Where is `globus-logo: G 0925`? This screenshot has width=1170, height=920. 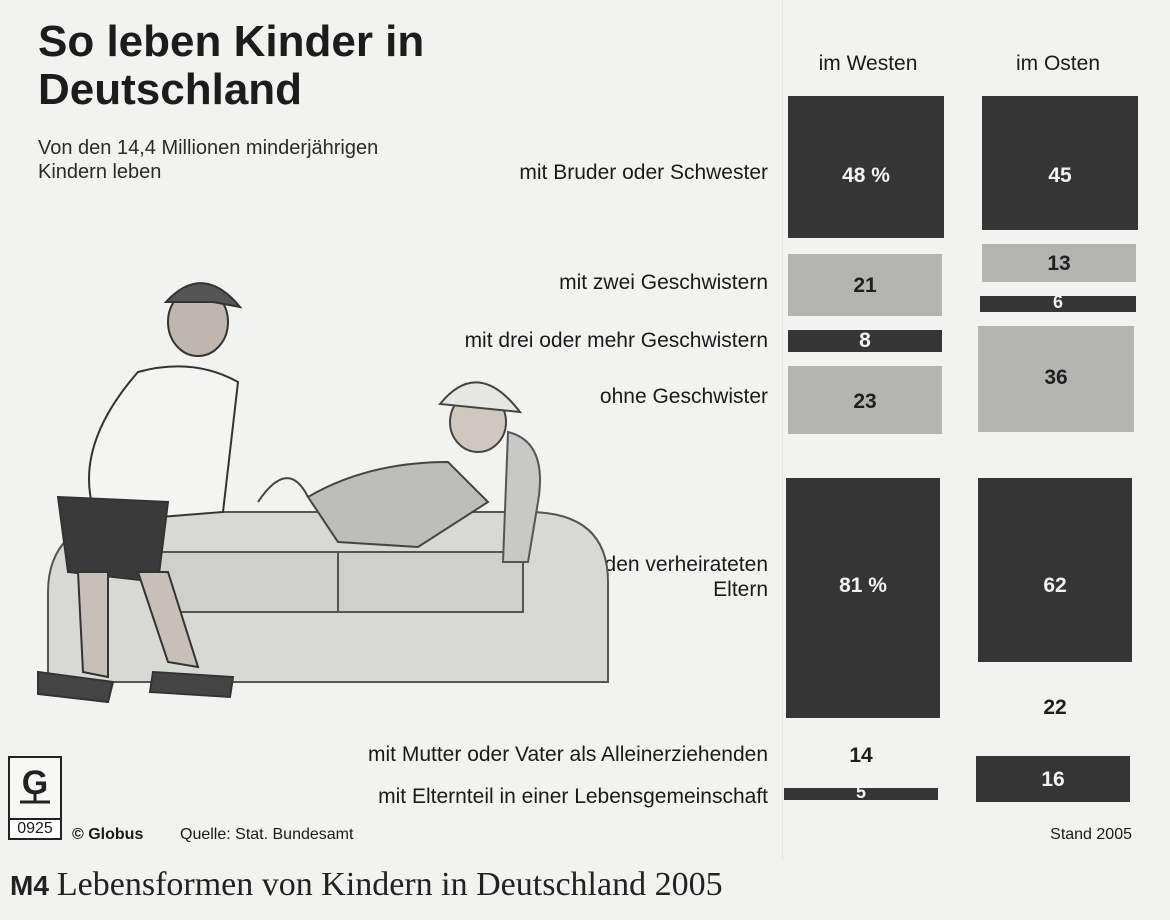
globus-logo: G 0925 is located at coordinates (35, 798).